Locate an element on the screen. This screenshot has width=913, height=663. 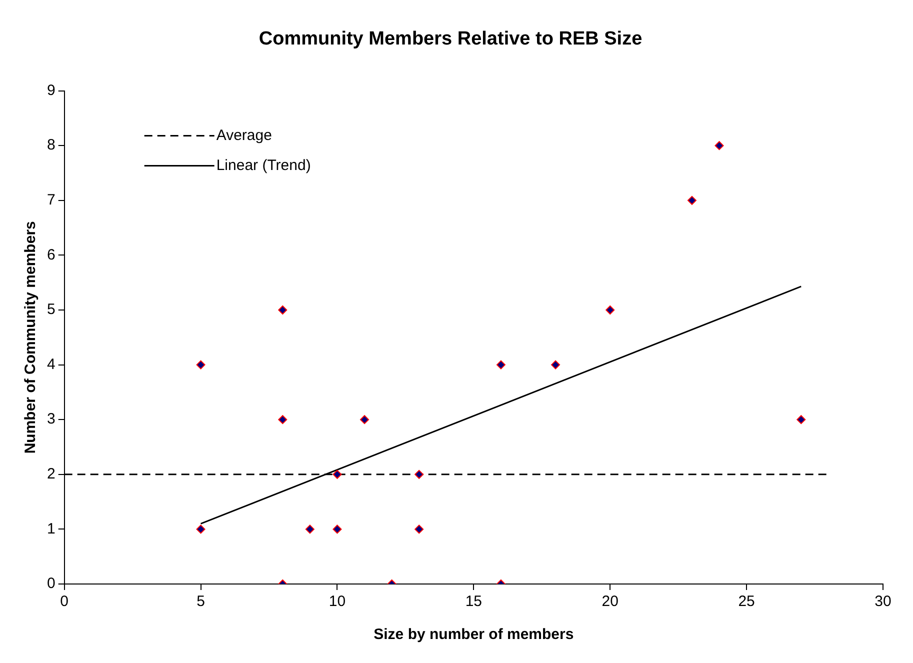
x-axis-title: Size by number of members is located at coordinates (474, 635).